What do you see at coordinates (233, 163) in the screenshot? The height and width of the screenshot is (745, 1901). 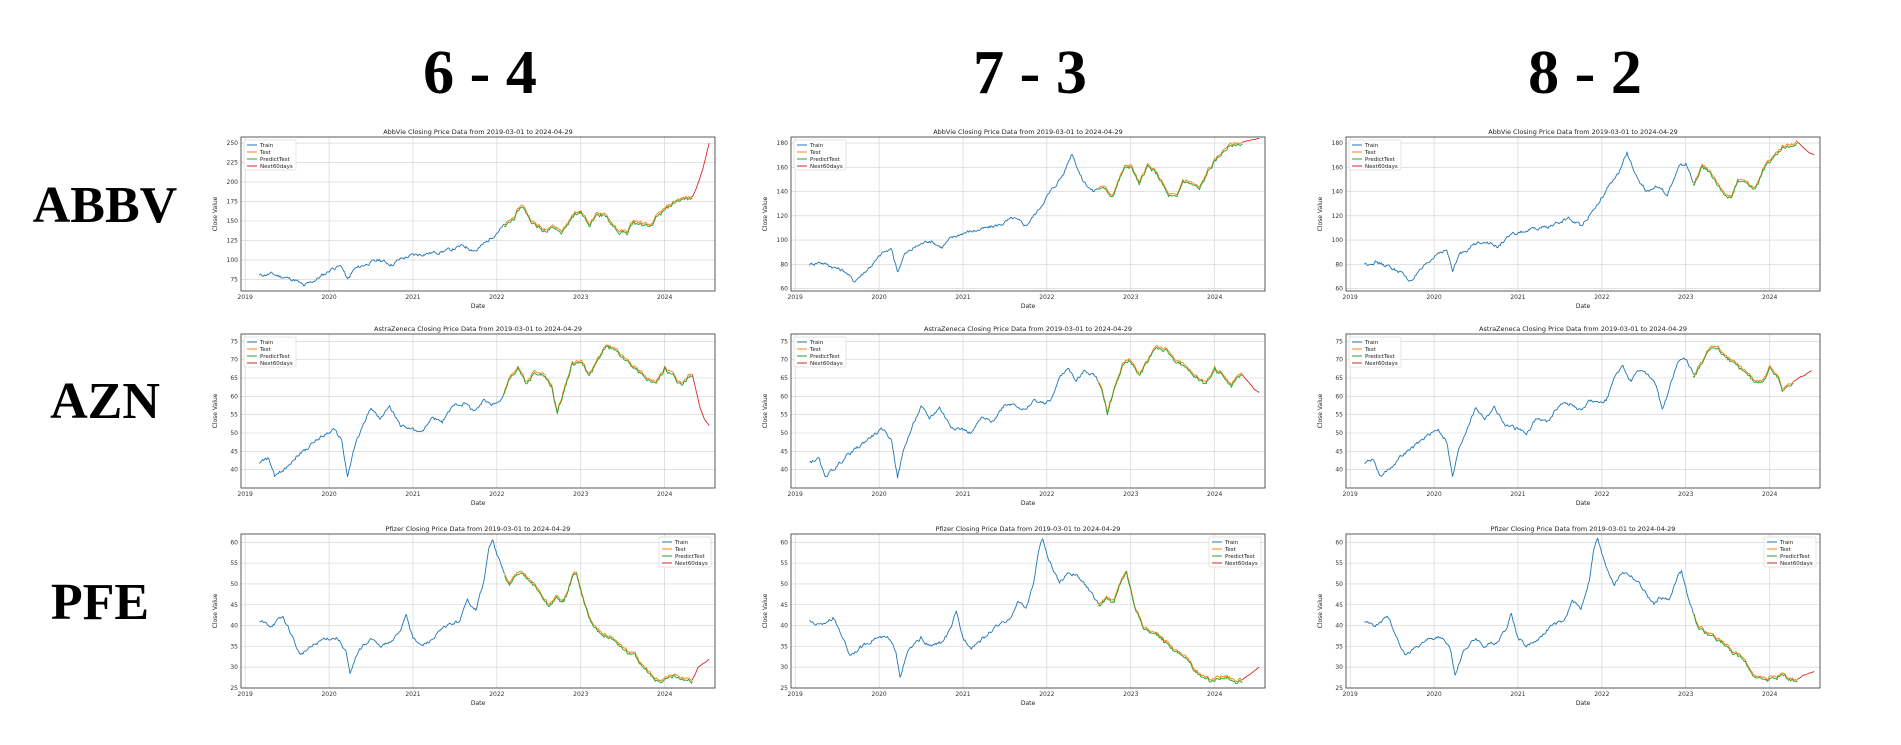 I see `y-tick-label: 225` at bounding box center [233, 163].